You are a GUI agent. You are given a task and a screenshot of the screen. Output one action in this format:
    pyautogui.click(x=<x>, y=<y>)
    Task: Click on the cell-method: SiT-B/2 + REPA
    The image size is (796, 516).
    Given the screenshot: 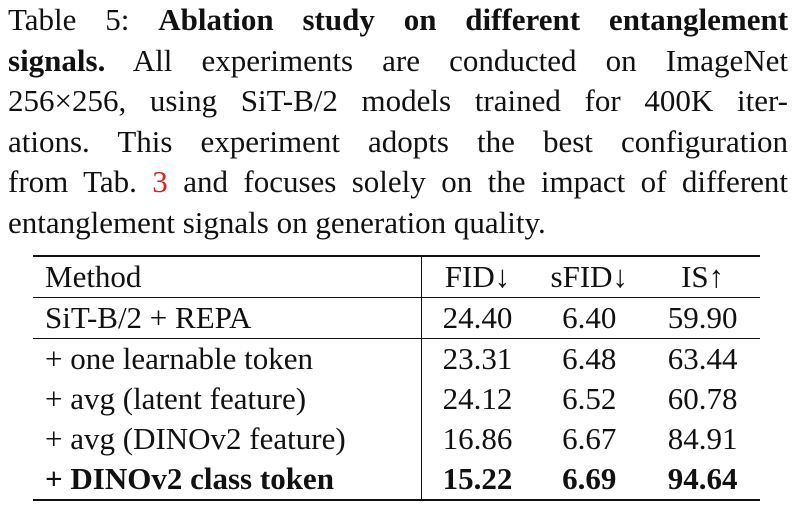 What is the action you would take?
    pyautogui.click(x=227, y=318)
    